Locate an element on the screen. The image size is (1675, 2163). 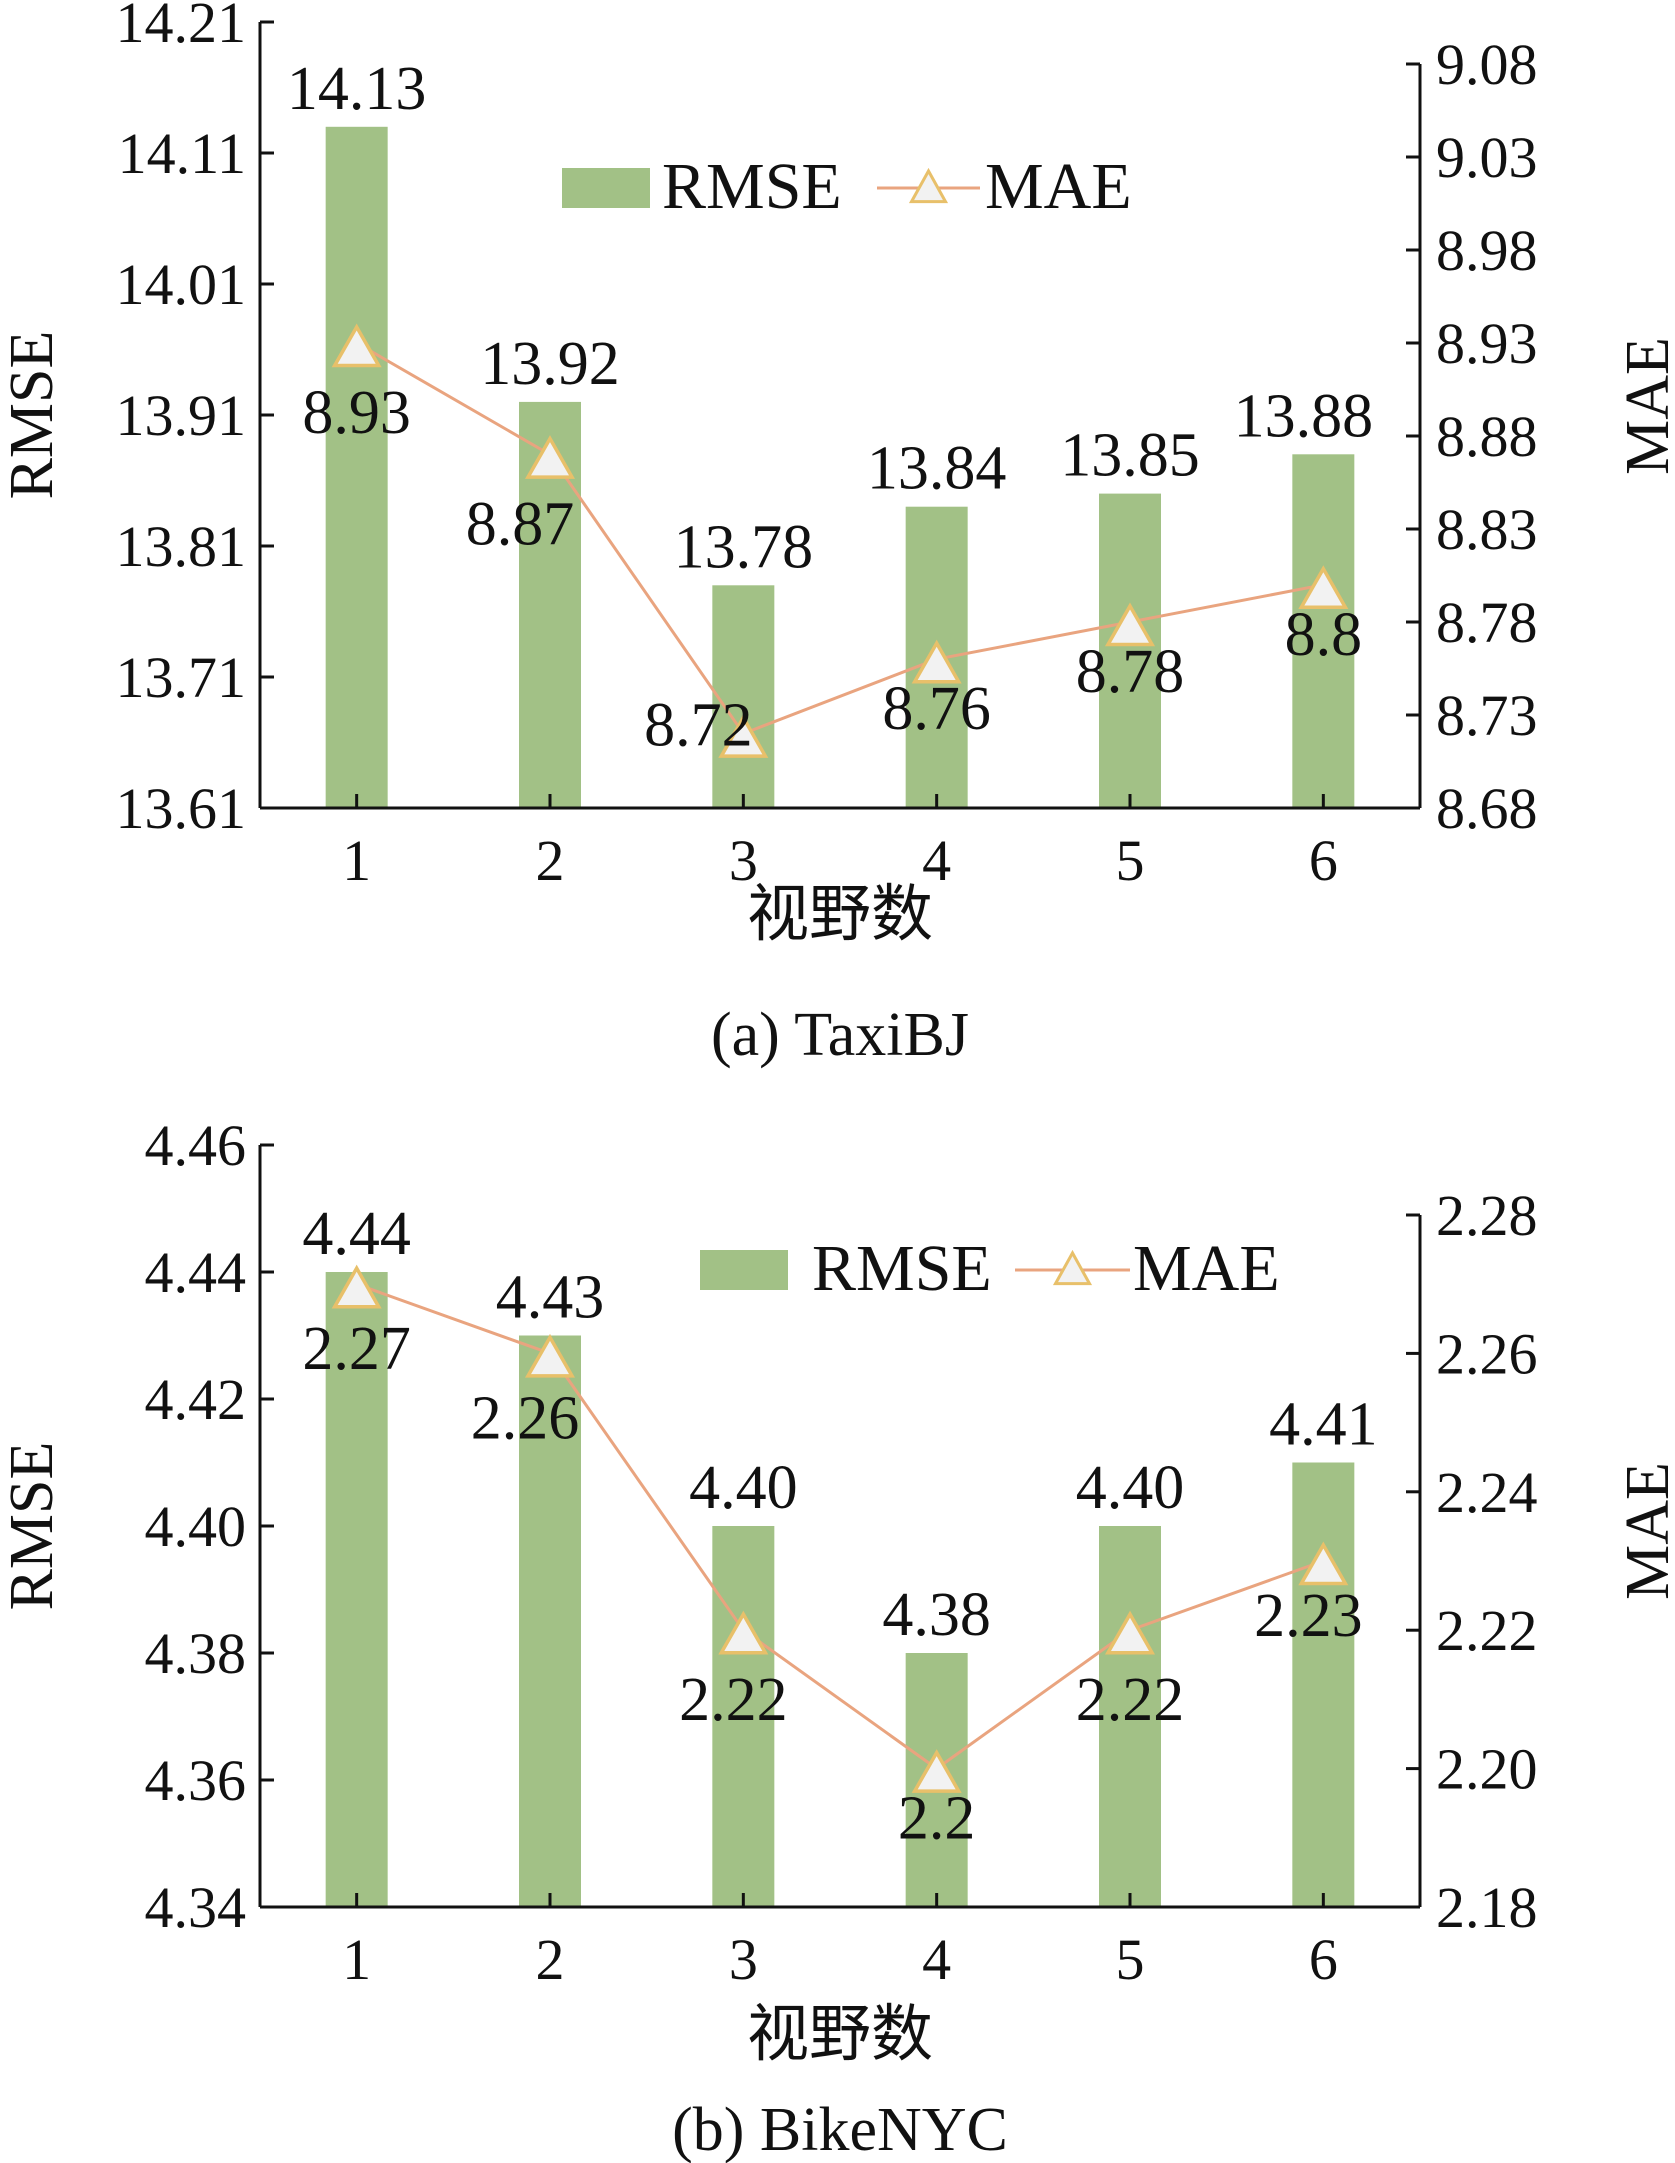
left-tick-label: 14.11 is located at coordinates (182, 153).